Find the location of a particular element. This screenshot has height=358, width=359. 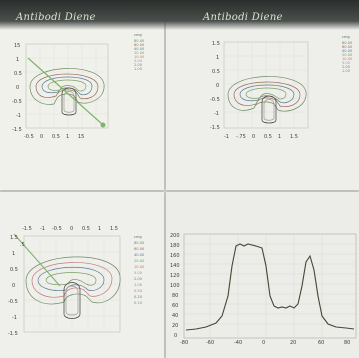

svg-text: 180 is located at coordinates (175, 246).